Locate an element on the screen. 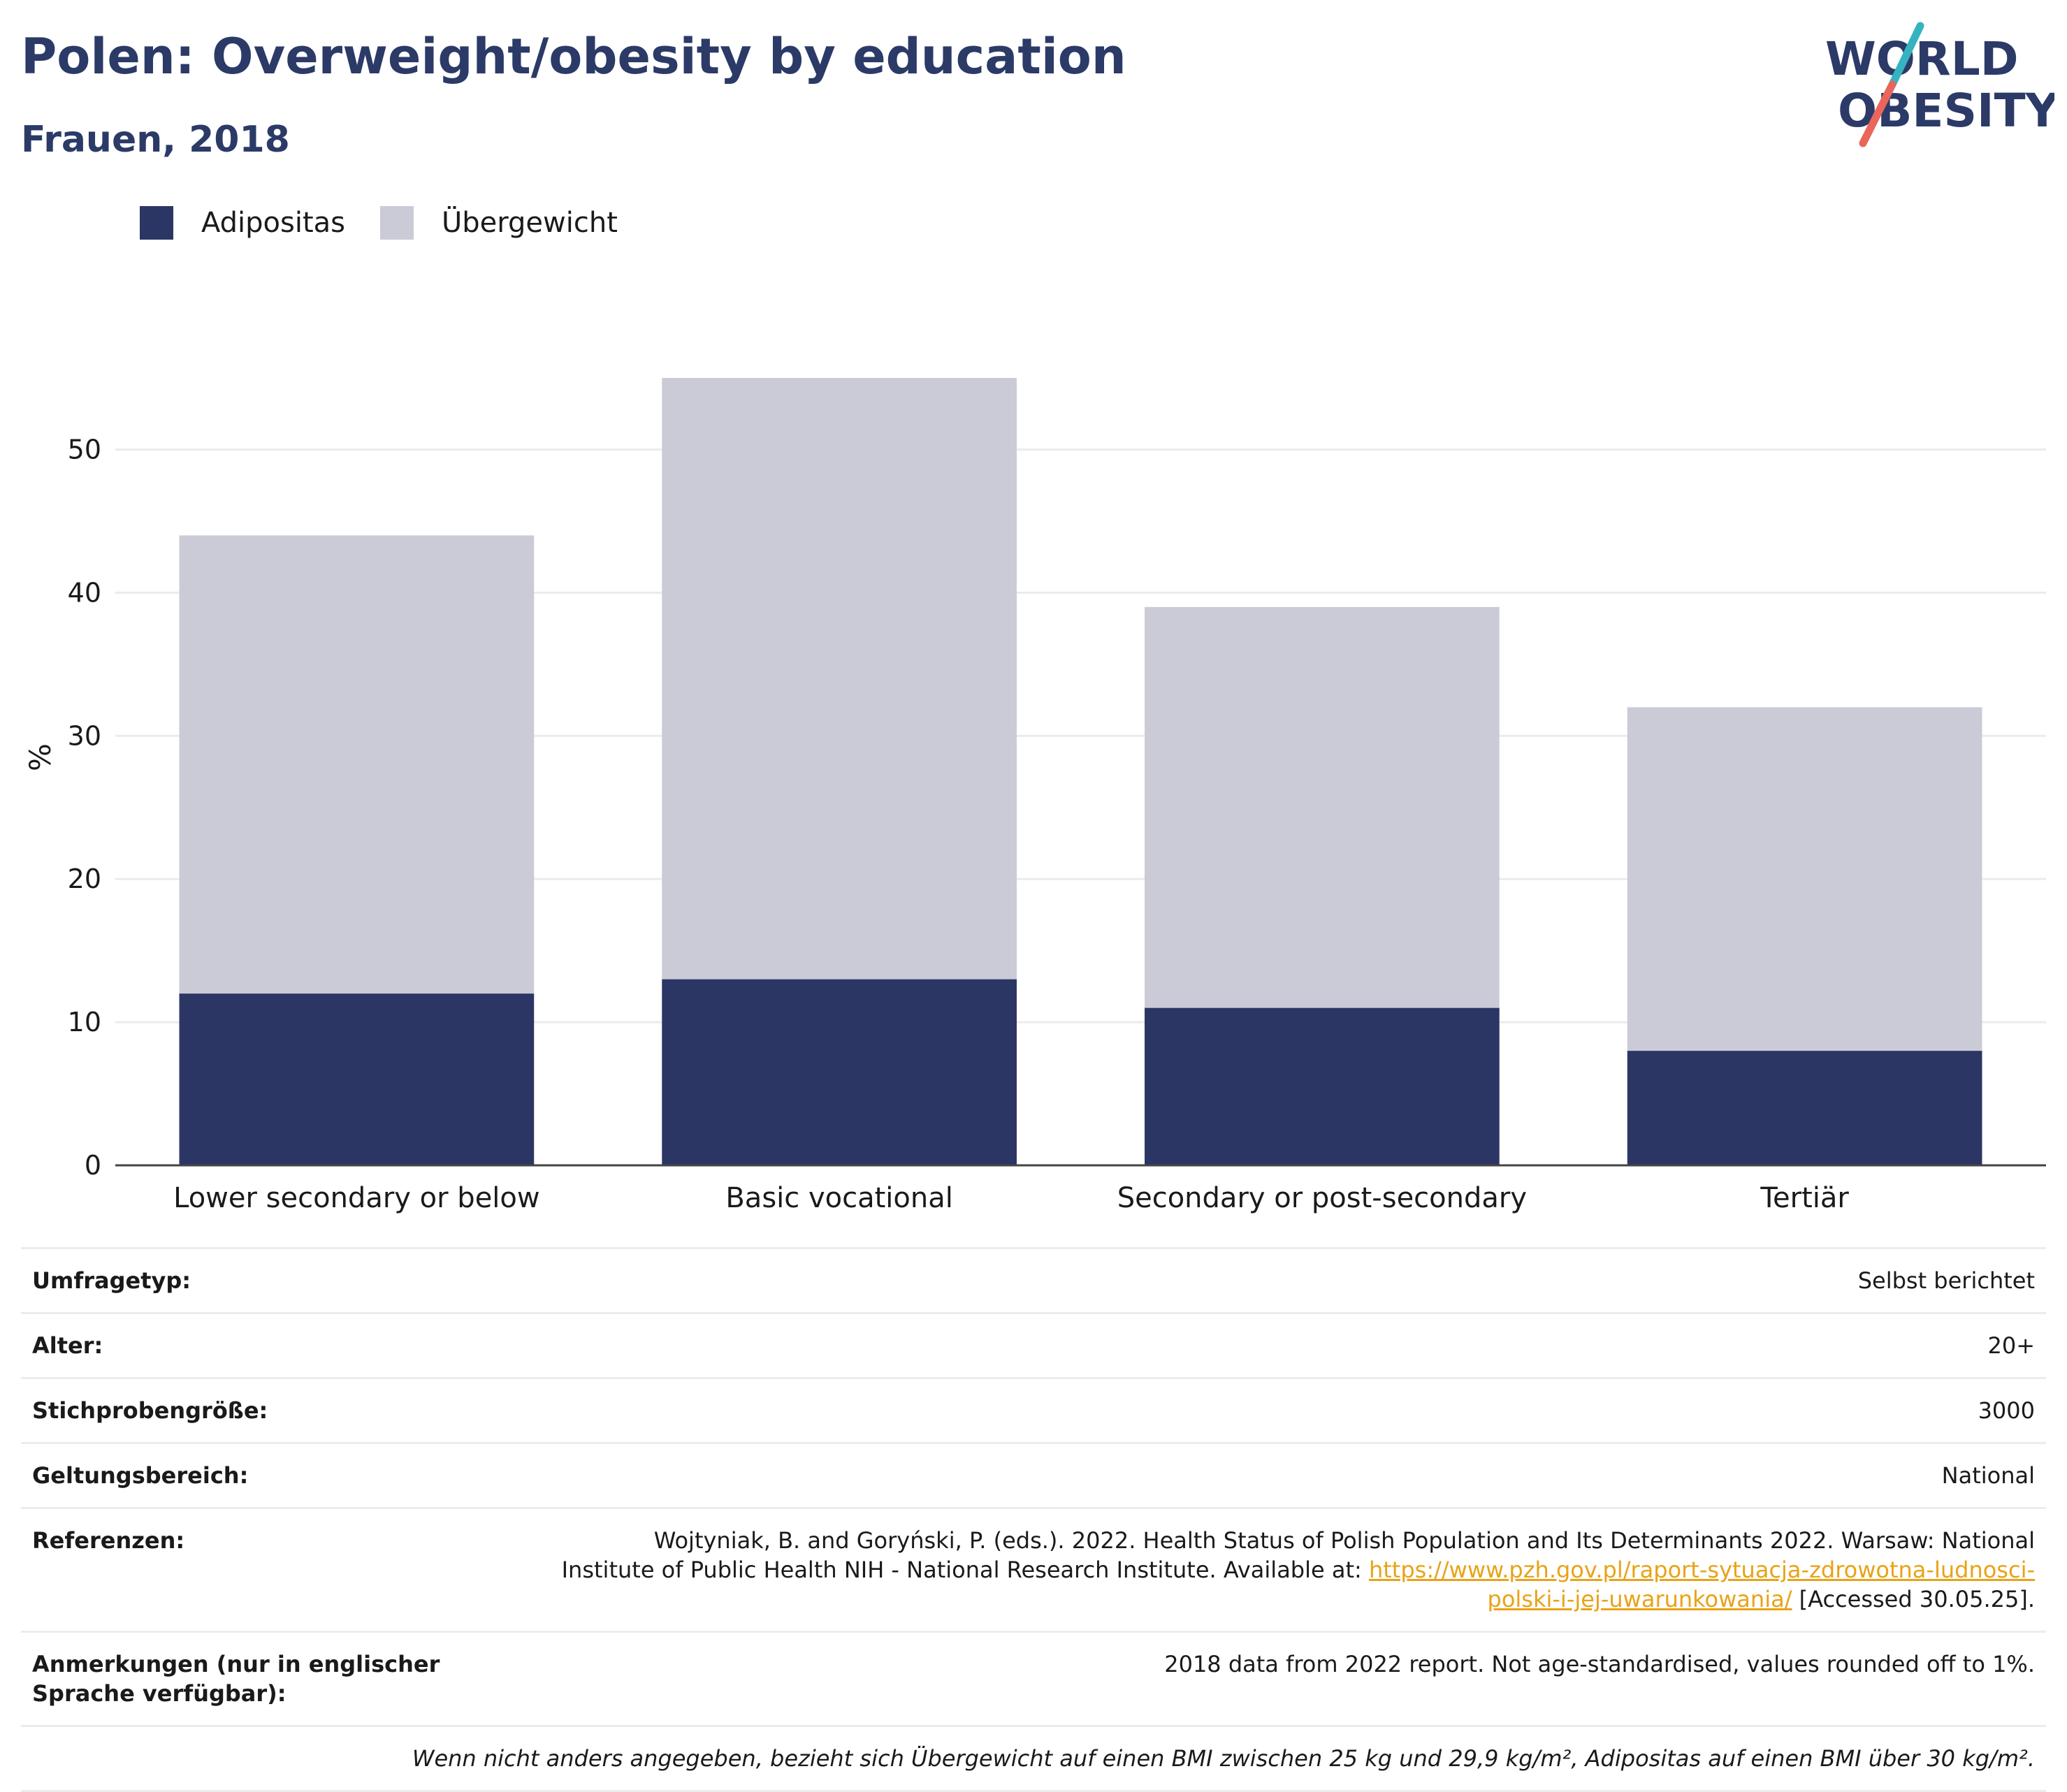 The width and height of the screenshot is (2067, 1792). info-value: Selbst berichtet is located at coordinates (1296, 1280).